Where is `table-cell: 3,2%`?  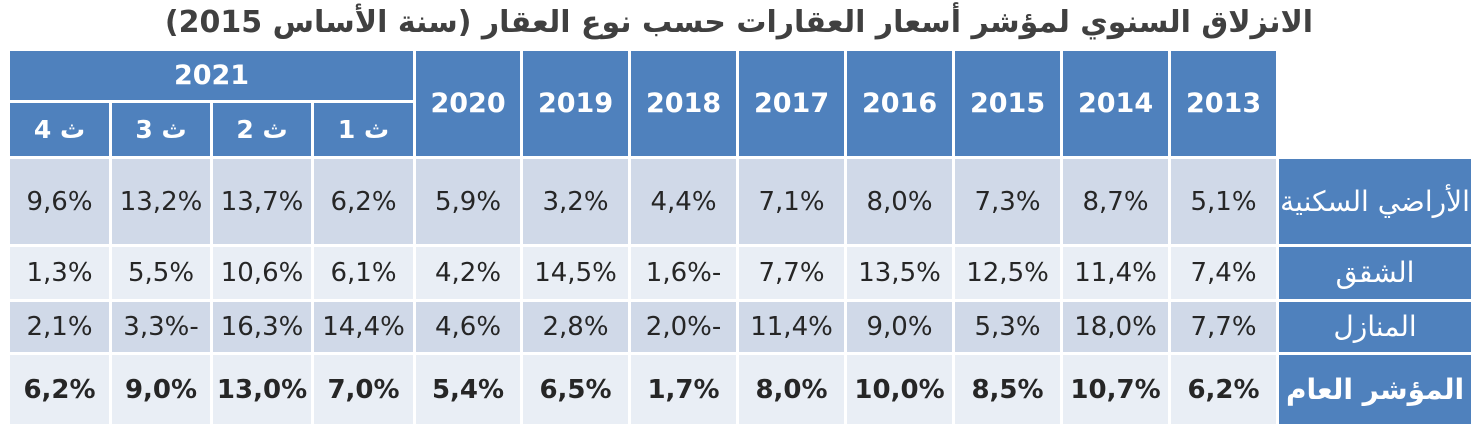 table-cell: 3,2% is located at coordinates (576, 201).